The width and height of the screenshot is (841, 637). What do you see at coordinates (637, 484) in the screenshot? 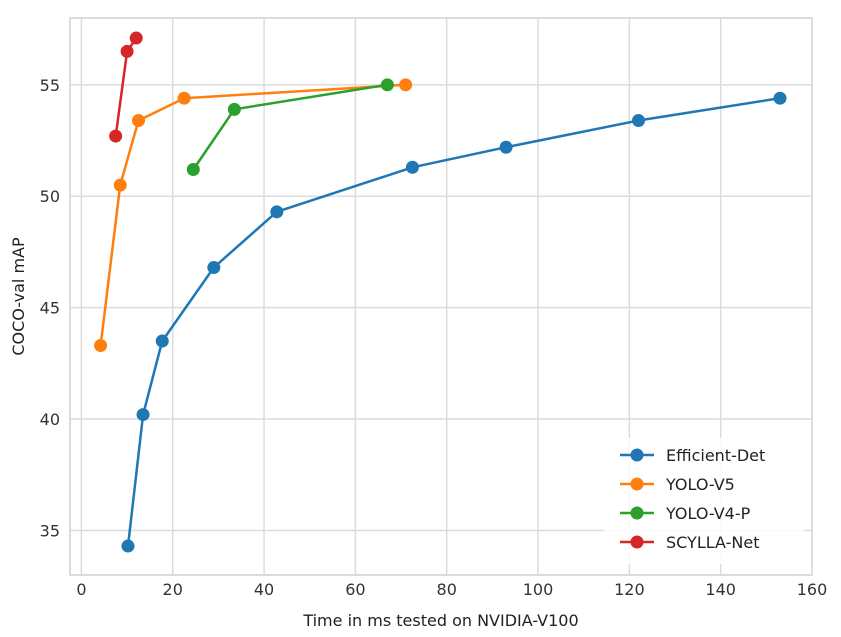
I see `legend-marker-yolo-v5` at bounding box center [637, 484].